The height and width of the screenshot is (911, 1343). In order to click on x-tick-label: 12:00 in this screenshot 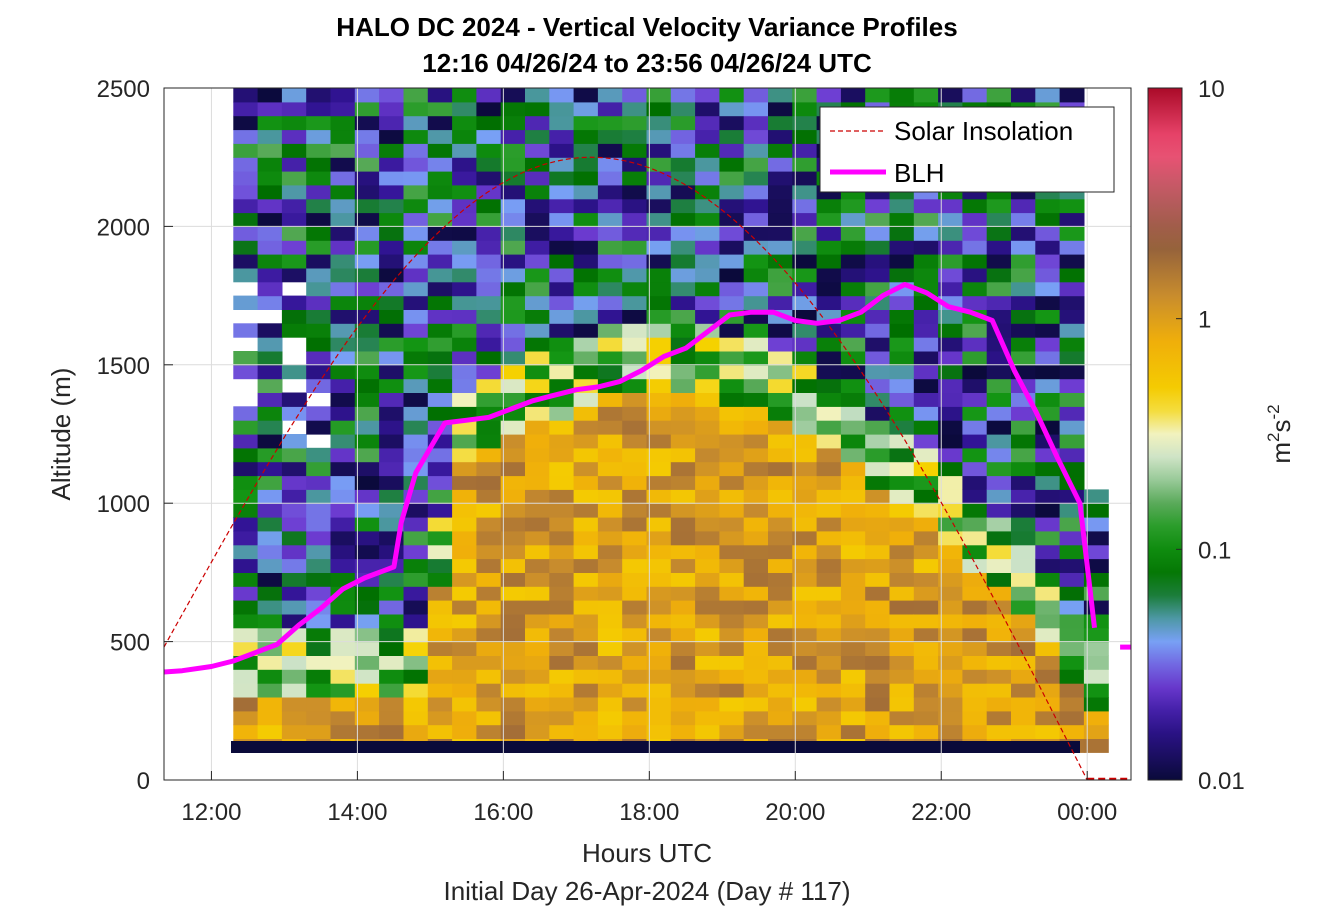, I will do `click(211, 812)`.